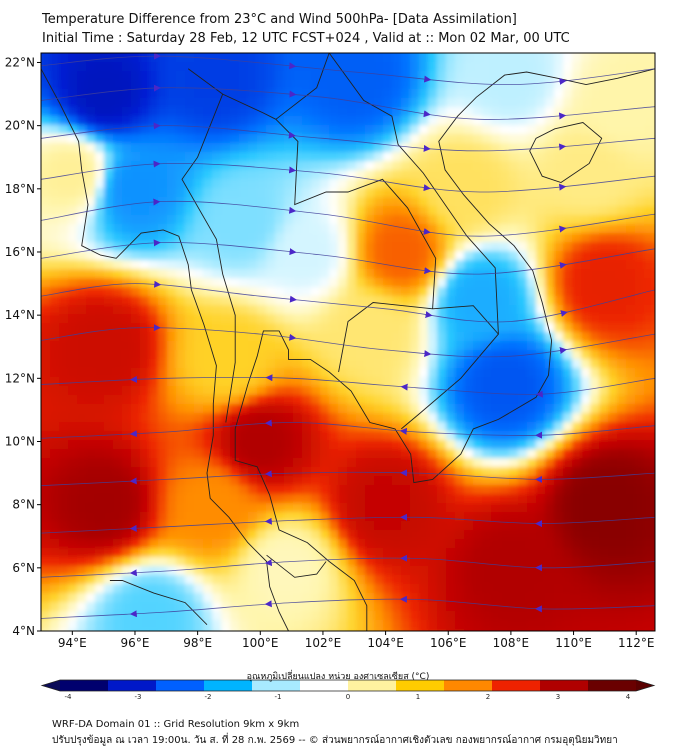 Image resolution: width=676 pixels, height=756 pixels. I want to click on colorbar-tick-label: 1, so click(418, 697).